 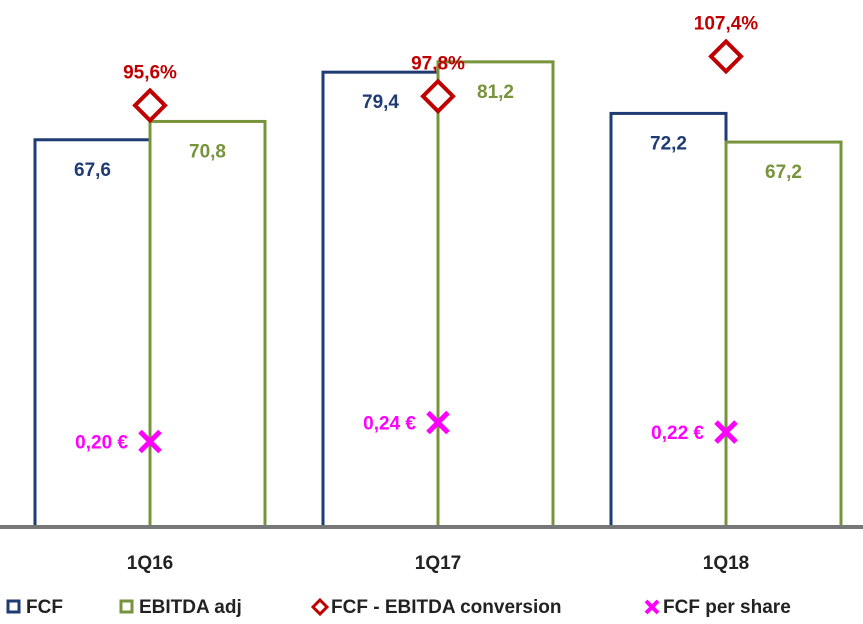 What do you see at coordinates (726, 563) in the screenshot?
I see `x-tick-label: 1Q18` at bounding box center [726, 563].